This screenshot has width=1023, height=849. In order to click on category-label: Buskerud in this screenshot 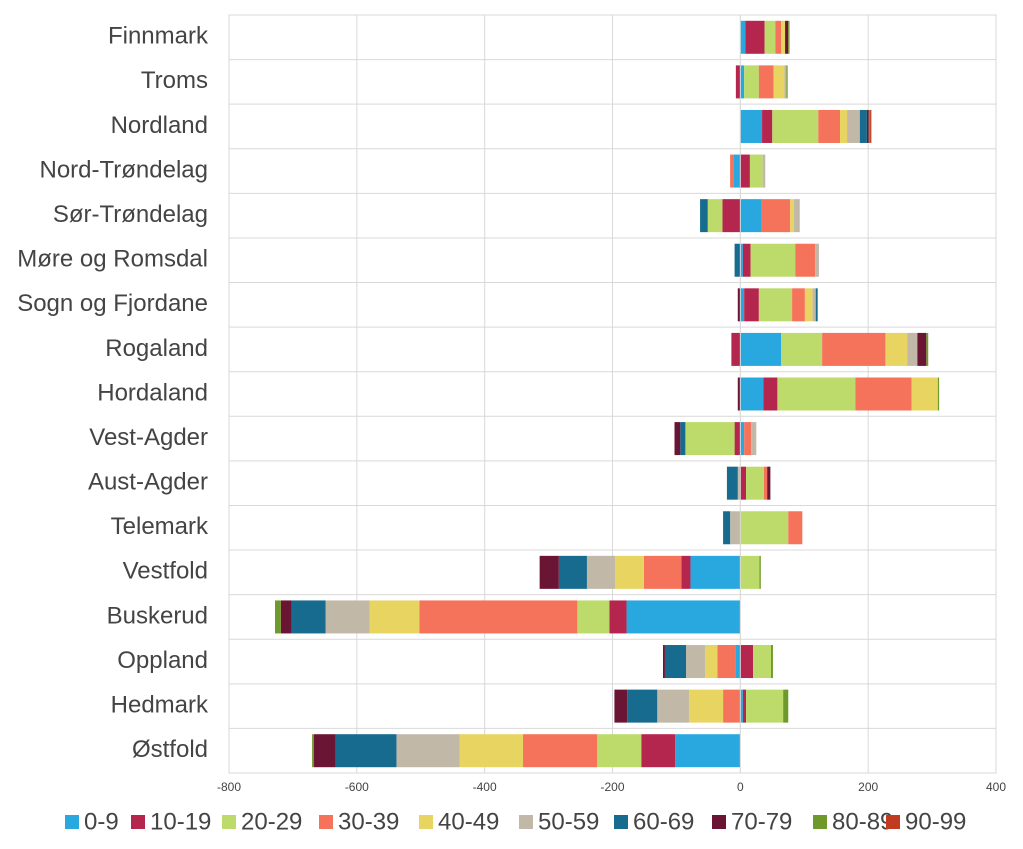, I will do `click(157, 615)`.